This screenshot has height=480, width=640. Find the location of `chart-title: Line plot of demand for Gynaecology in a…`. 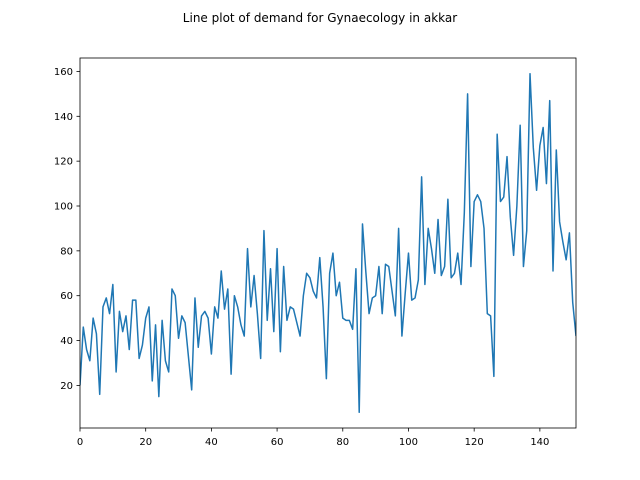

chart-title: Line plot of demand for Gynaecology in a… is located at coordinates (320, 18).